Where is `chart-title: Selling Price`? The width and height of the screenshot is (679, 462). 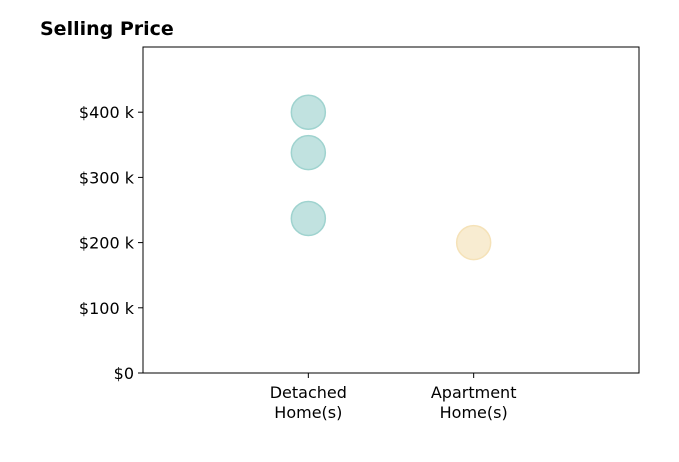
chart-title: Selling Price is located at coordinates (107, 29).